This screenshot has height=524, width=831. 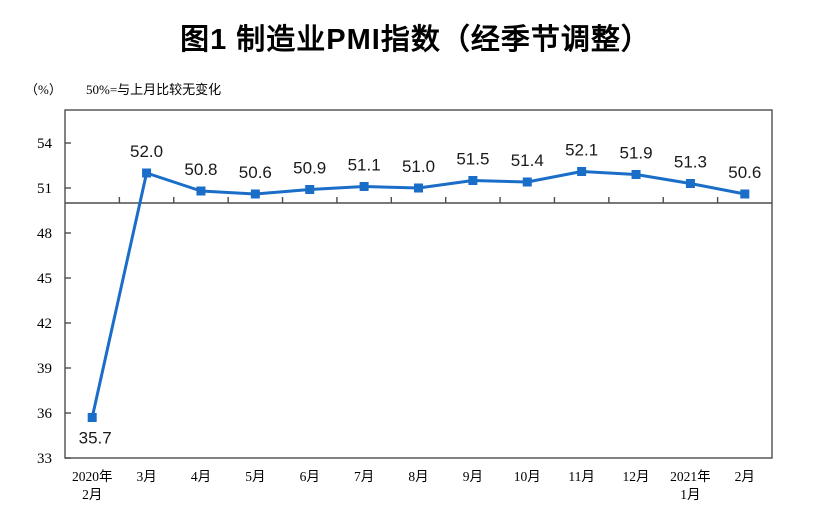 What do you see at coordinates (45, 144) in the screenshot?
I see `y-tick-label: 54` at bounding box center [45, 144].